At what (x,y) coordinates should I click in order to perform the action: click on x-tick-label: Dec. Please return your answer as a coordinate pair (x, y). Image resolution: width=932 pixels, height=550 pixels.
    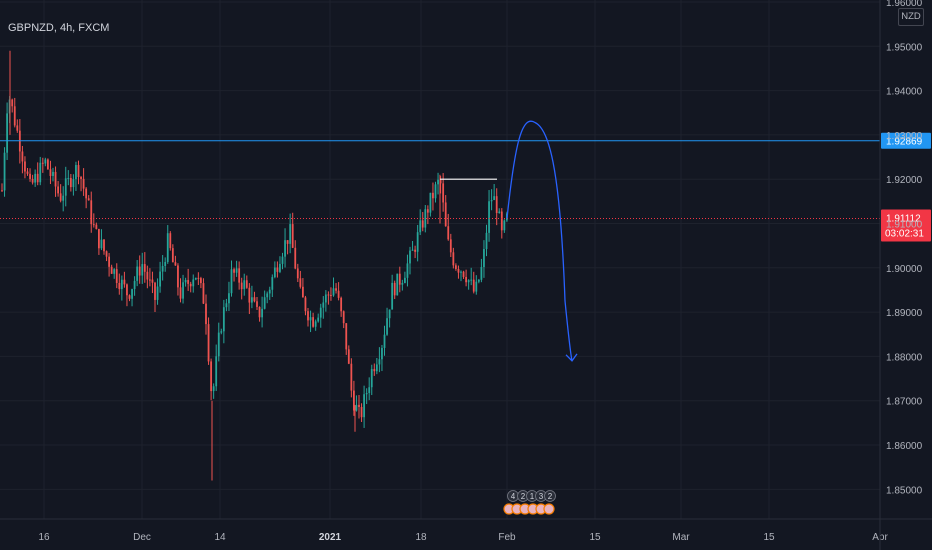
    Looking at the image, I should click on (142, 537).